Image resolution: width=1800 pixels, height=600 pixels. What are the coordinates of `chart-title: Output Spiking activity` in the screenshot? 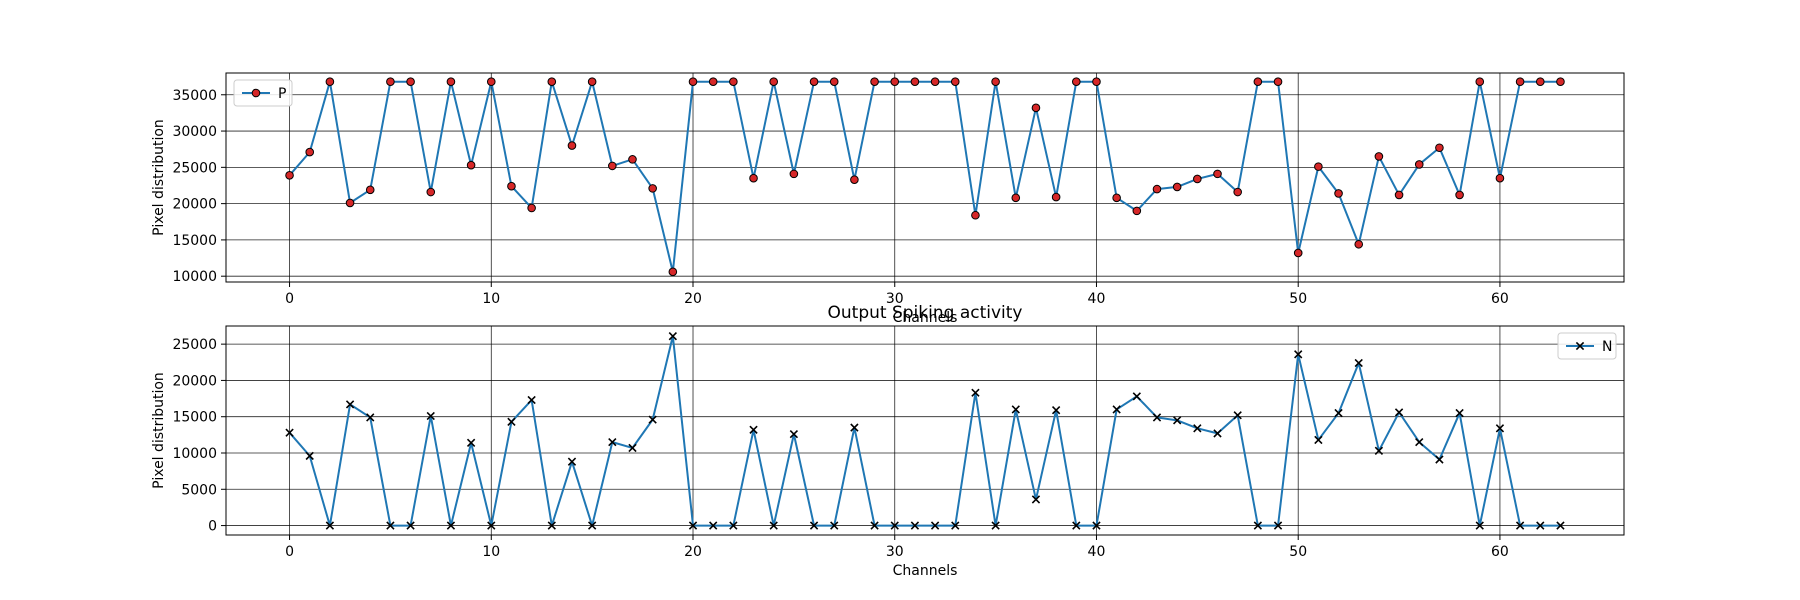 It's located at (925, 313).